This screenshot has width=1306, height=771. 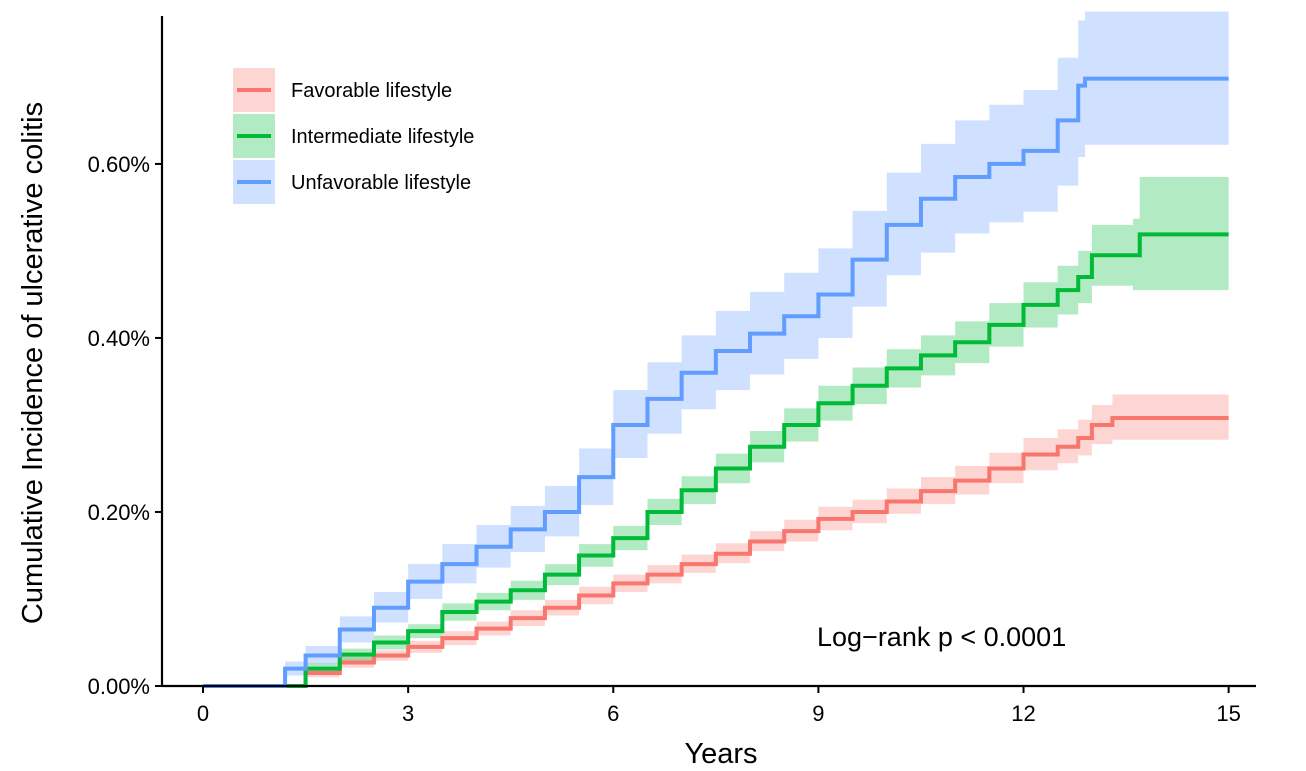 What do you see at coordinates (371, 91) in the screenshot?
I see `legend-label: Favorable lifestyle` at bounding box center [371, 91].